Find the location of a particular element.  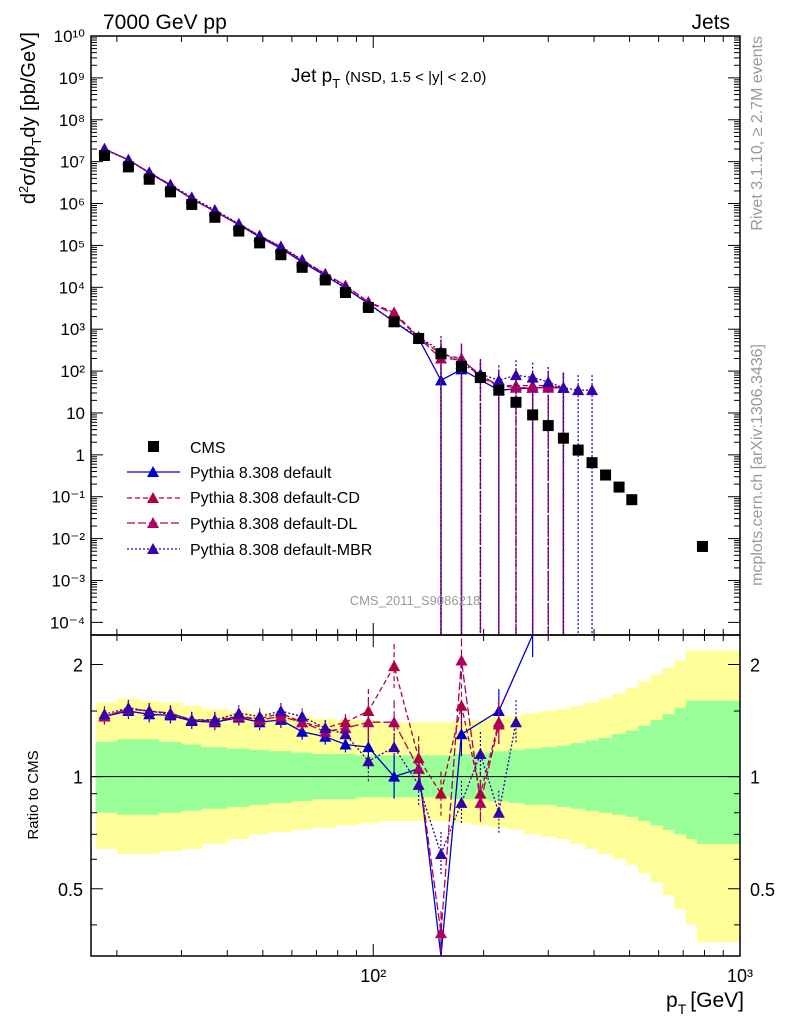

legend-label-cd: Pythia 8.308 default-CD is located at coordinates (275, 498).